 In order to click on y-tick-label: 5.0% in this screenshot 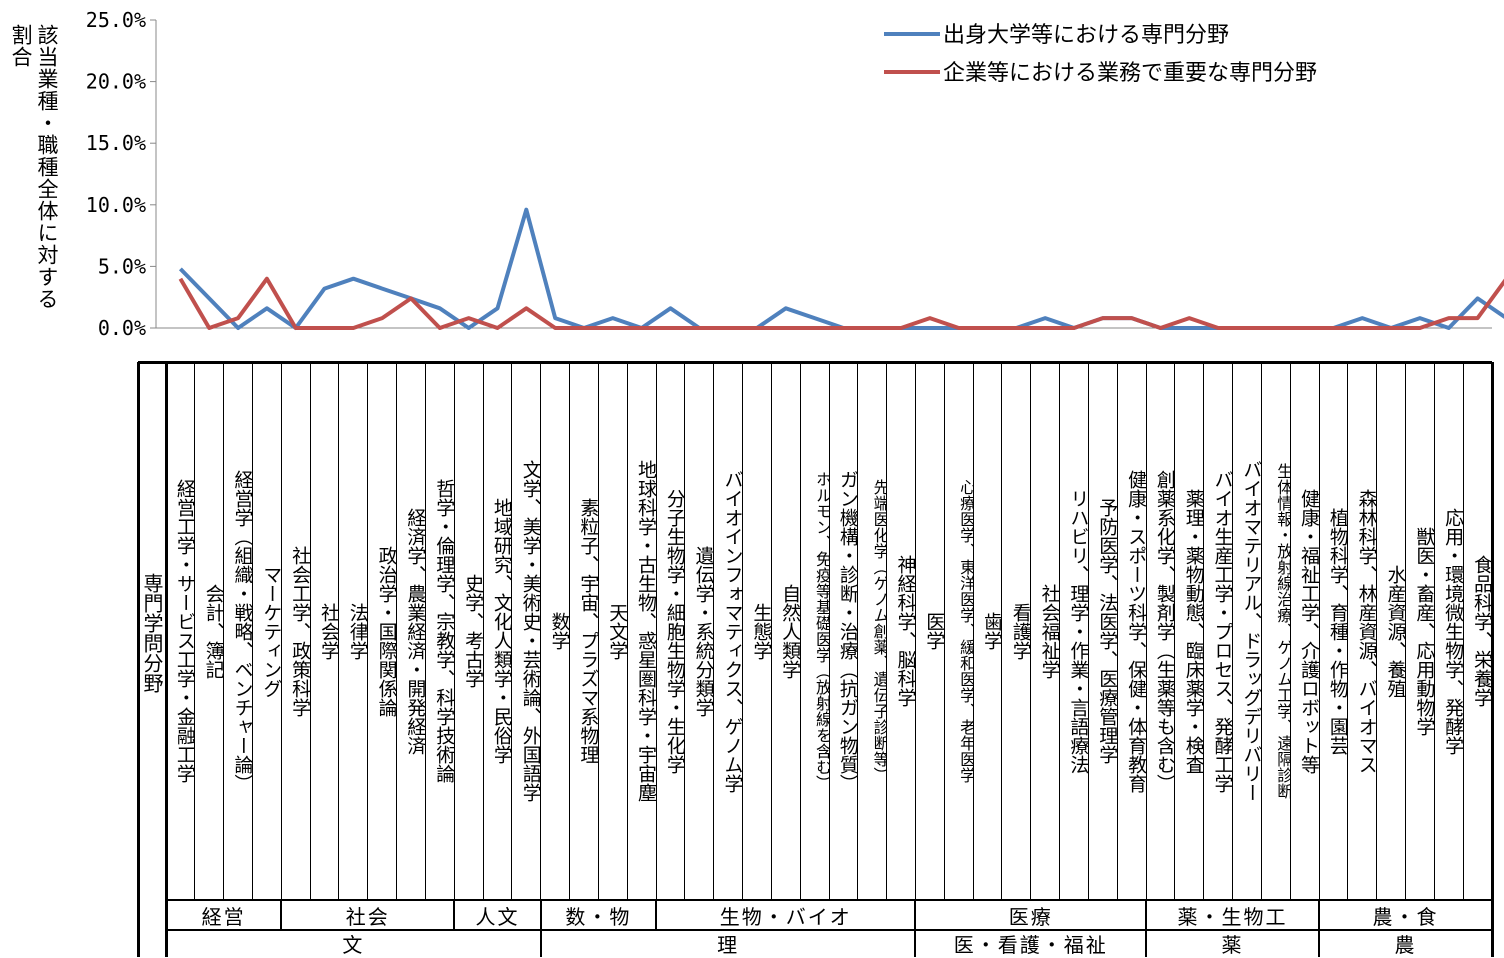, I will do `click(122, 266)`.